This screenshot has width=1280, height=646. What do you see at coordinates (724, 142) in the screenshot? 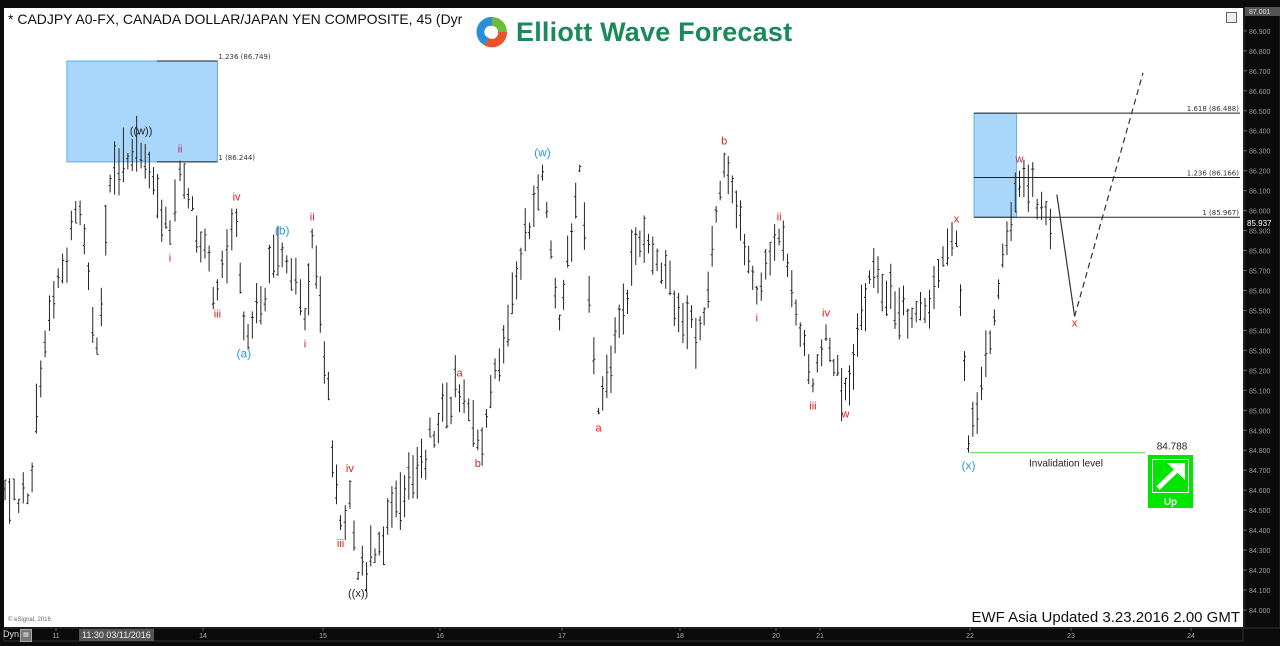
I see `wave-label: b` at bounding box center [724, 142].